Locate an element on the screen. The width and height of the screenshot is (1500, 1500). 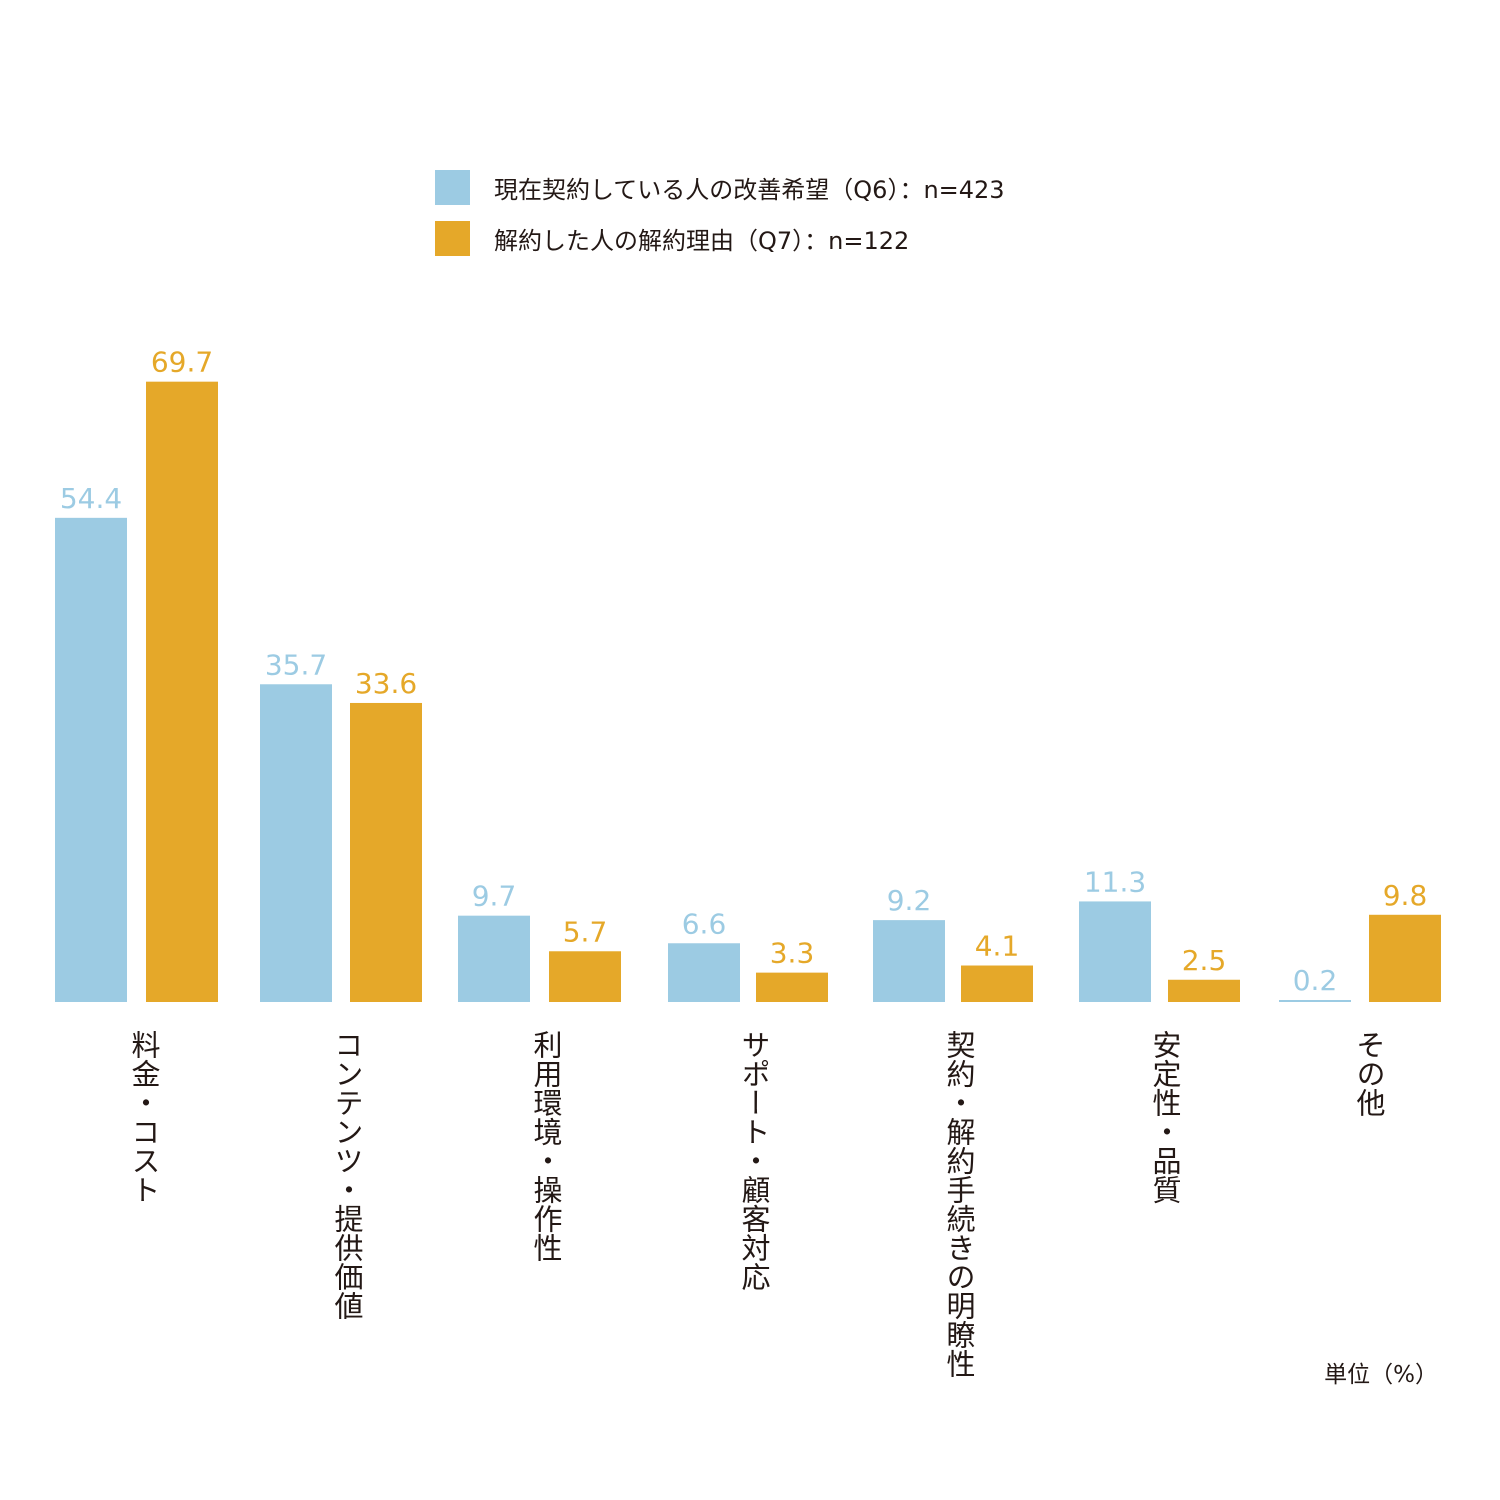
value-label-q6-cost: 54.4 is located at coordinates (91, 498).